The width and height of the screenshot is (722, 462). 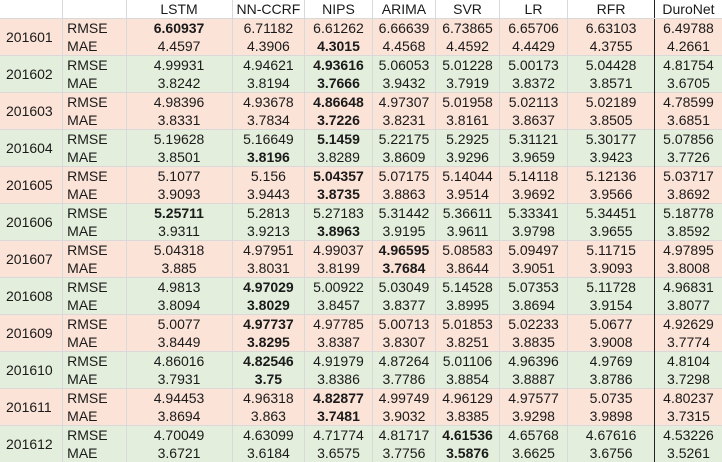 What do you see at coordinates (338, 139) in the screenshot?
I see `value-cell: 5.1459` at bounding box center [338, 139].